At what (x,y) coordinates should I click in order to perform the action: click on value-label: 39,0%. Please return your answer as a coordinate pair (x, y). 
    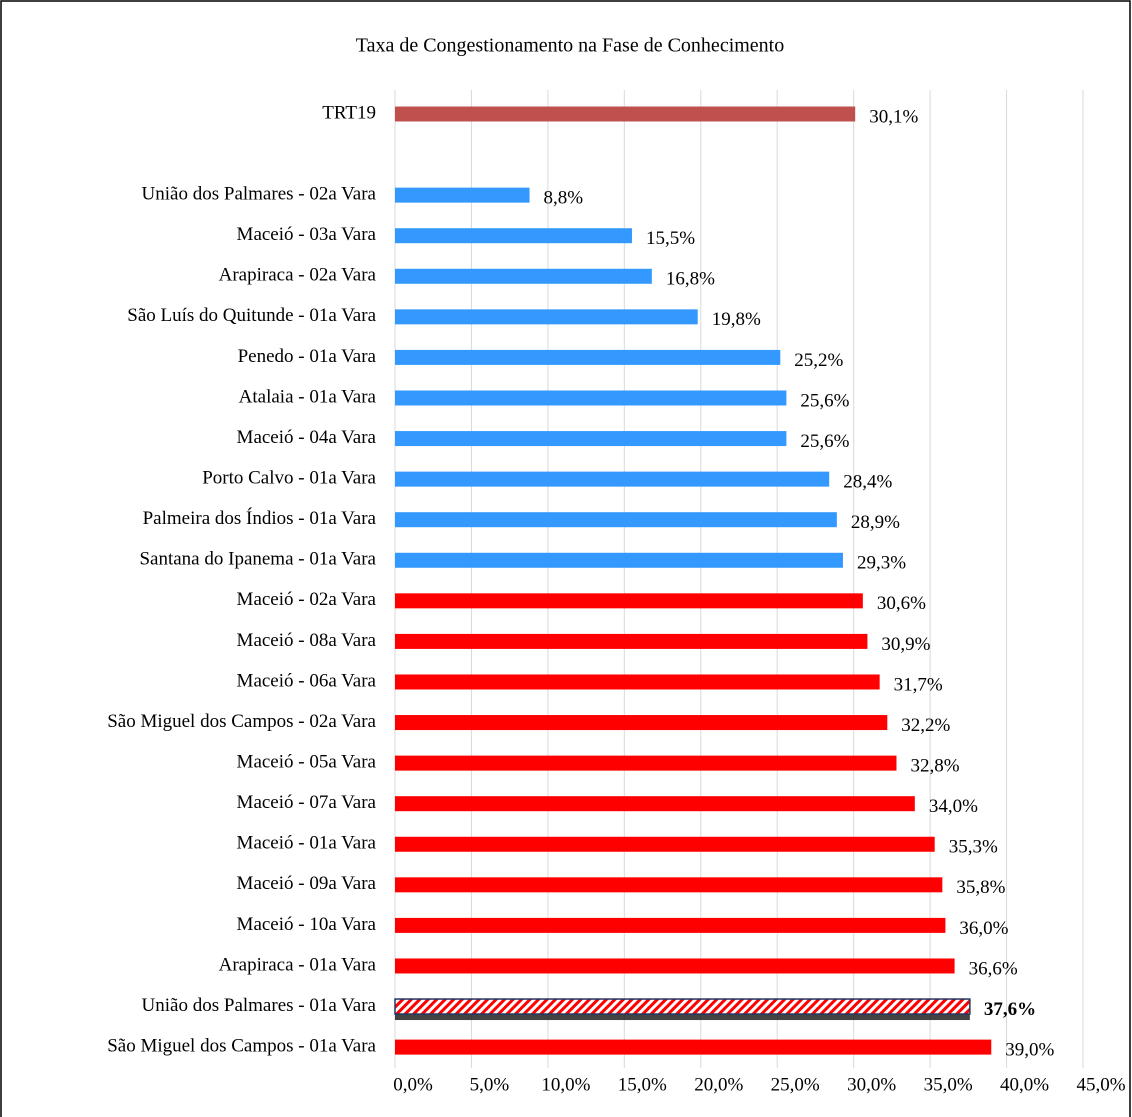
    Looking at the image, I should click on (1029, 1049).